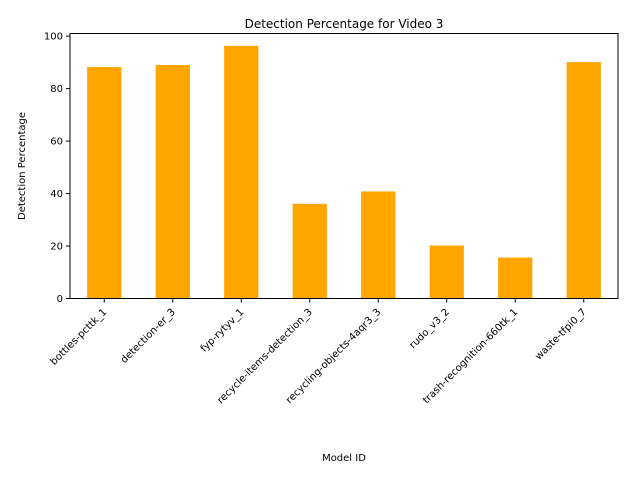 This screenshot has width=640, height=480. I want to click on y-tick-label: 100, so click(53, 37).